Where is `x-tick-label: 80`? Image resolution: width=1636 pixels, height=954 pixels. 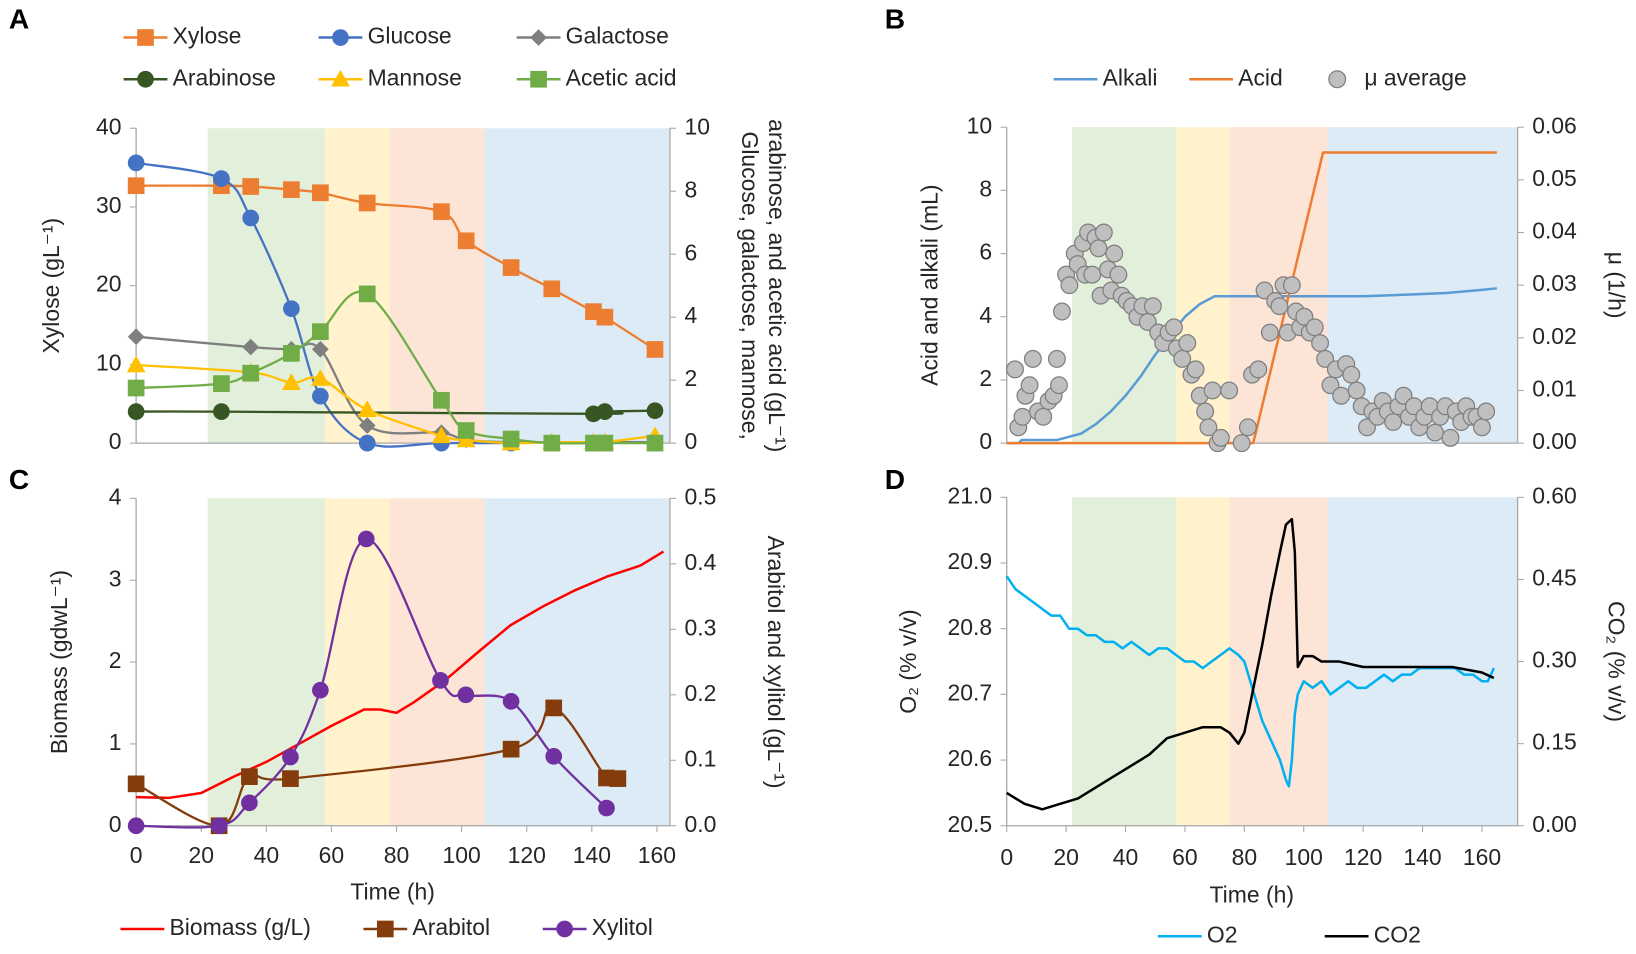
x-tick-label: 80 is located at coordinates (1245, 857).